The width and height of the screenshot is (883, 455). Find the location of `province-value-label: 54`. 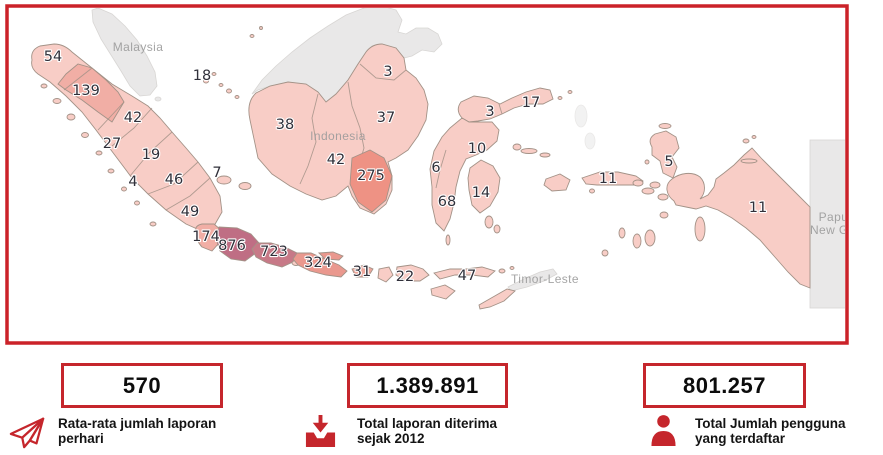

province-value-label: 54 is located at coordinates (53, 57).